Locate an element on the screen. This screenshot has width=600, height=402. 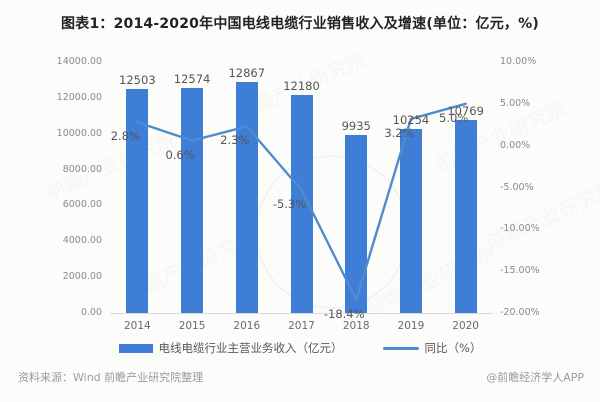
x-axis-label: 2019 is located at coordinates (411, 326).